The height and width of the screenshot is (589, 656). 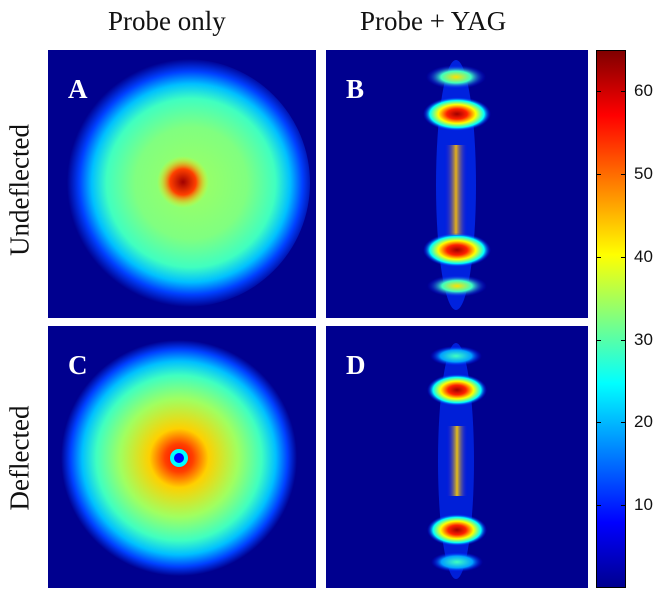 What do you see at coordinates (643, 91) in the screenshot?
I see `colorbar-tick-label: 60` at bounding box center [643, 91].